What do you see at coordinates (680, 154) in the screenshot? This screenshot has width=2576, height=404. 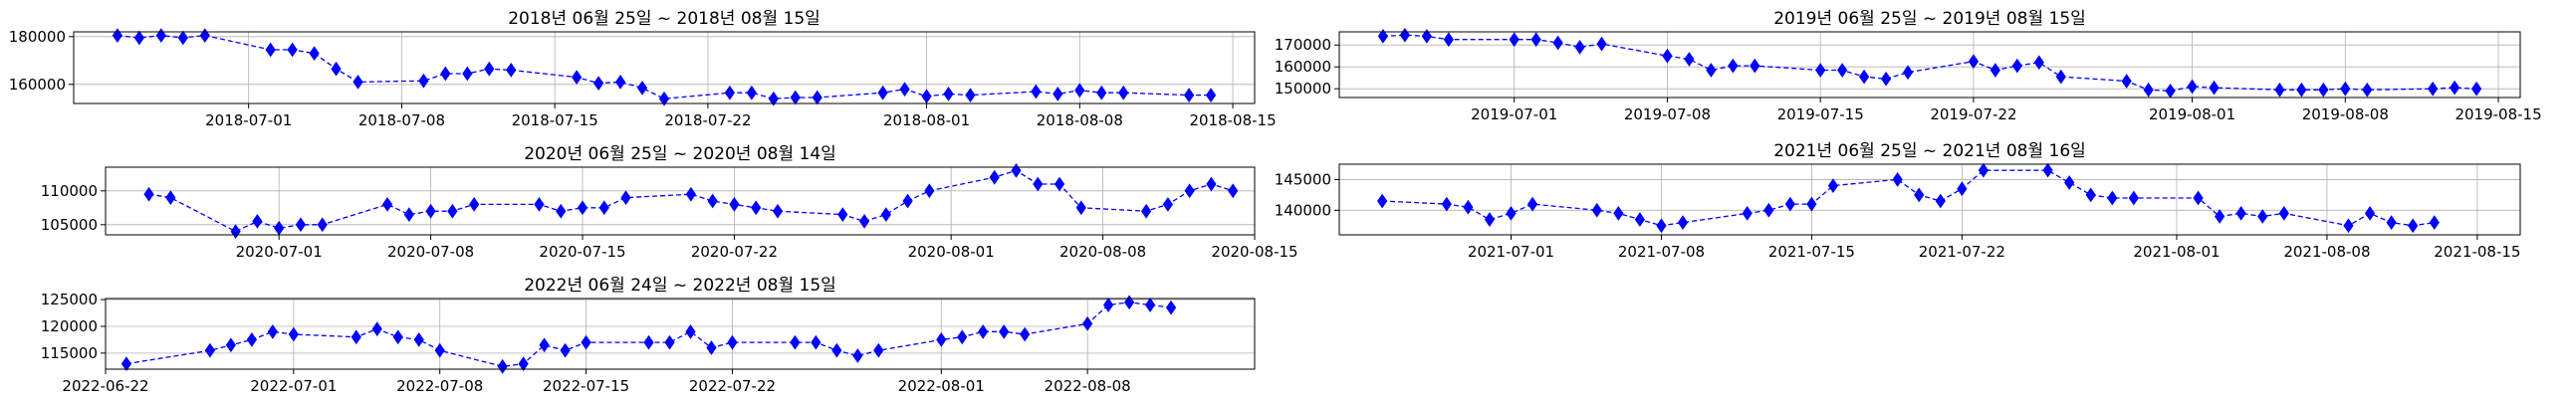 I see `chart-title: 2020년 06월 25일 ~ 2020년 08월 14일` at bounding box center [680, 154].